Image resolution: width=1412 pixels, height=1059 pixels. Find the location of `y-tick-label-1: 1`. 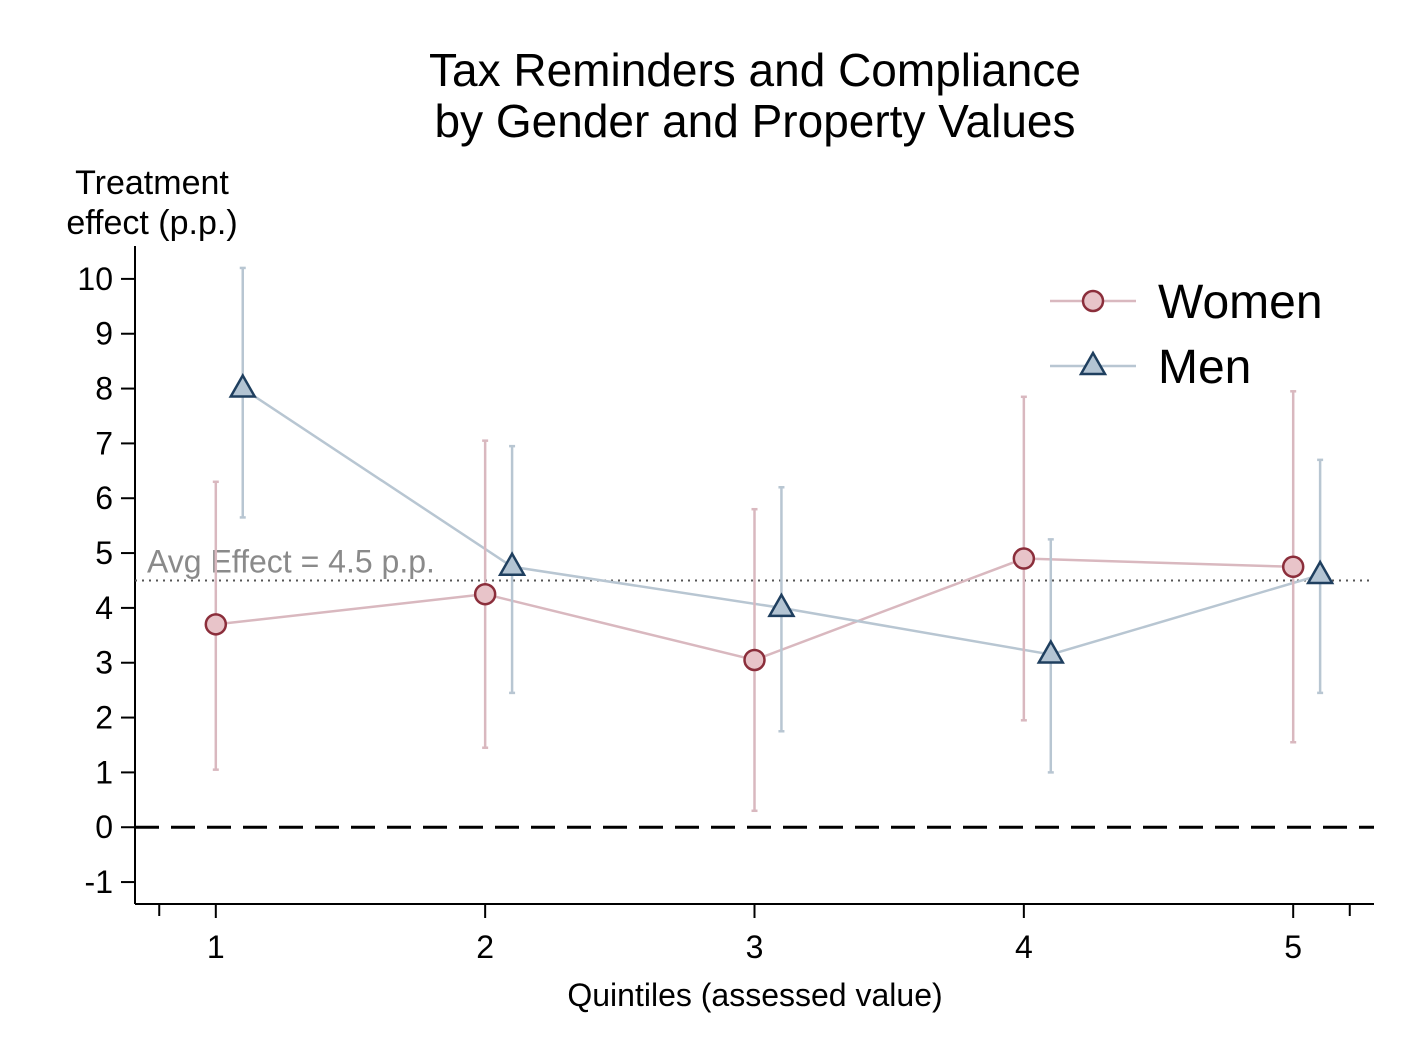

y-tick-label-1: 1 is located at coordinates (104, 772).